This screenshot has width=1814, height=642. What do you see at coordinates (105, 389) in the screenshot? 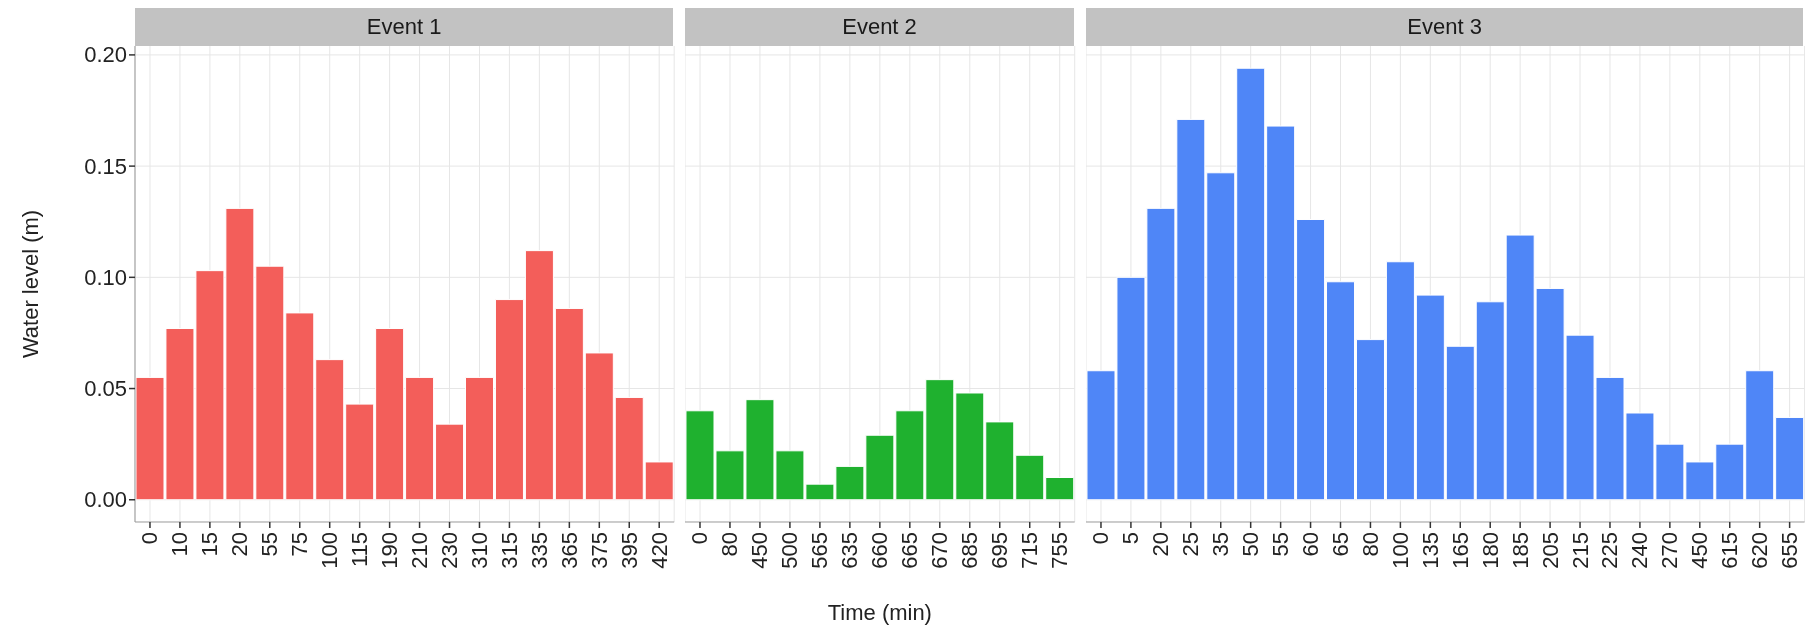
I see `y-tick-label: 0.05` at bounding box center [105, 389].